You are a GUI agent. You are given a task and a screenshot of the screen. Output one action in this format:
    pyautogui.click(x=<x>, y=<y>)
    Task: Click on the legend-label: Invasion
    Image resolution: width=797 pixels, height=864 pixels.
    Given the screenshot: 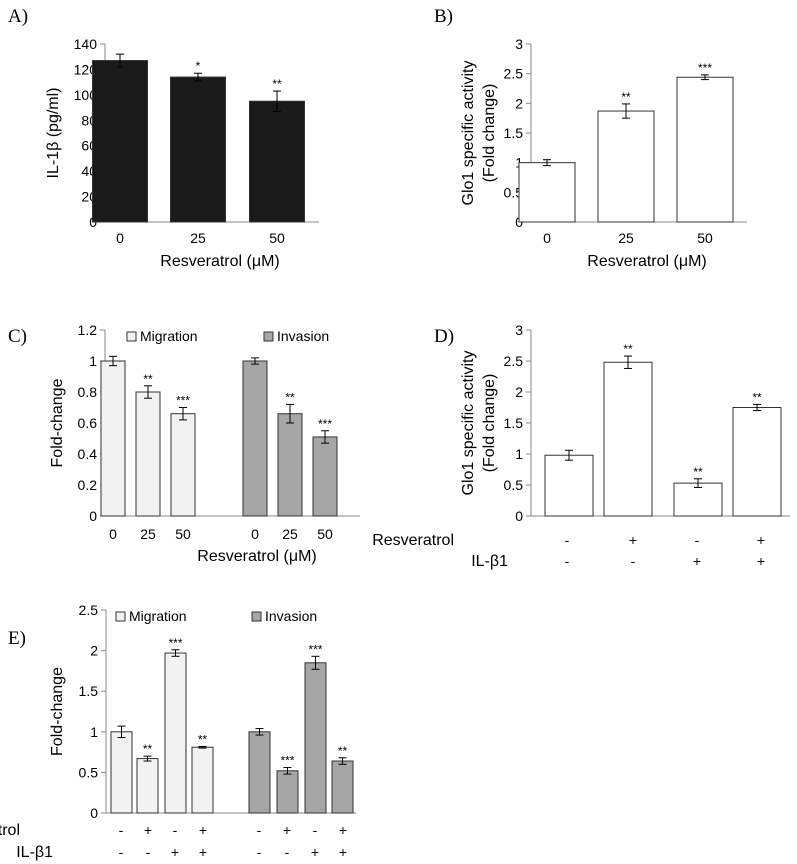 What is the action you would take?
    pyautogui.click(x=303, y=336)
    